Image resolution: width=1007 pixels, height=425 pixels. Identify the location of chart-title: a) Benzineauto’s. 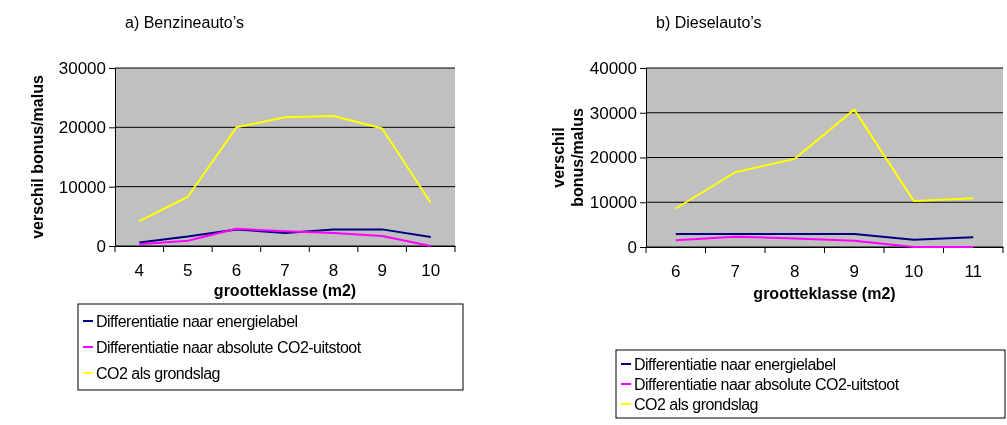
(184, 22).